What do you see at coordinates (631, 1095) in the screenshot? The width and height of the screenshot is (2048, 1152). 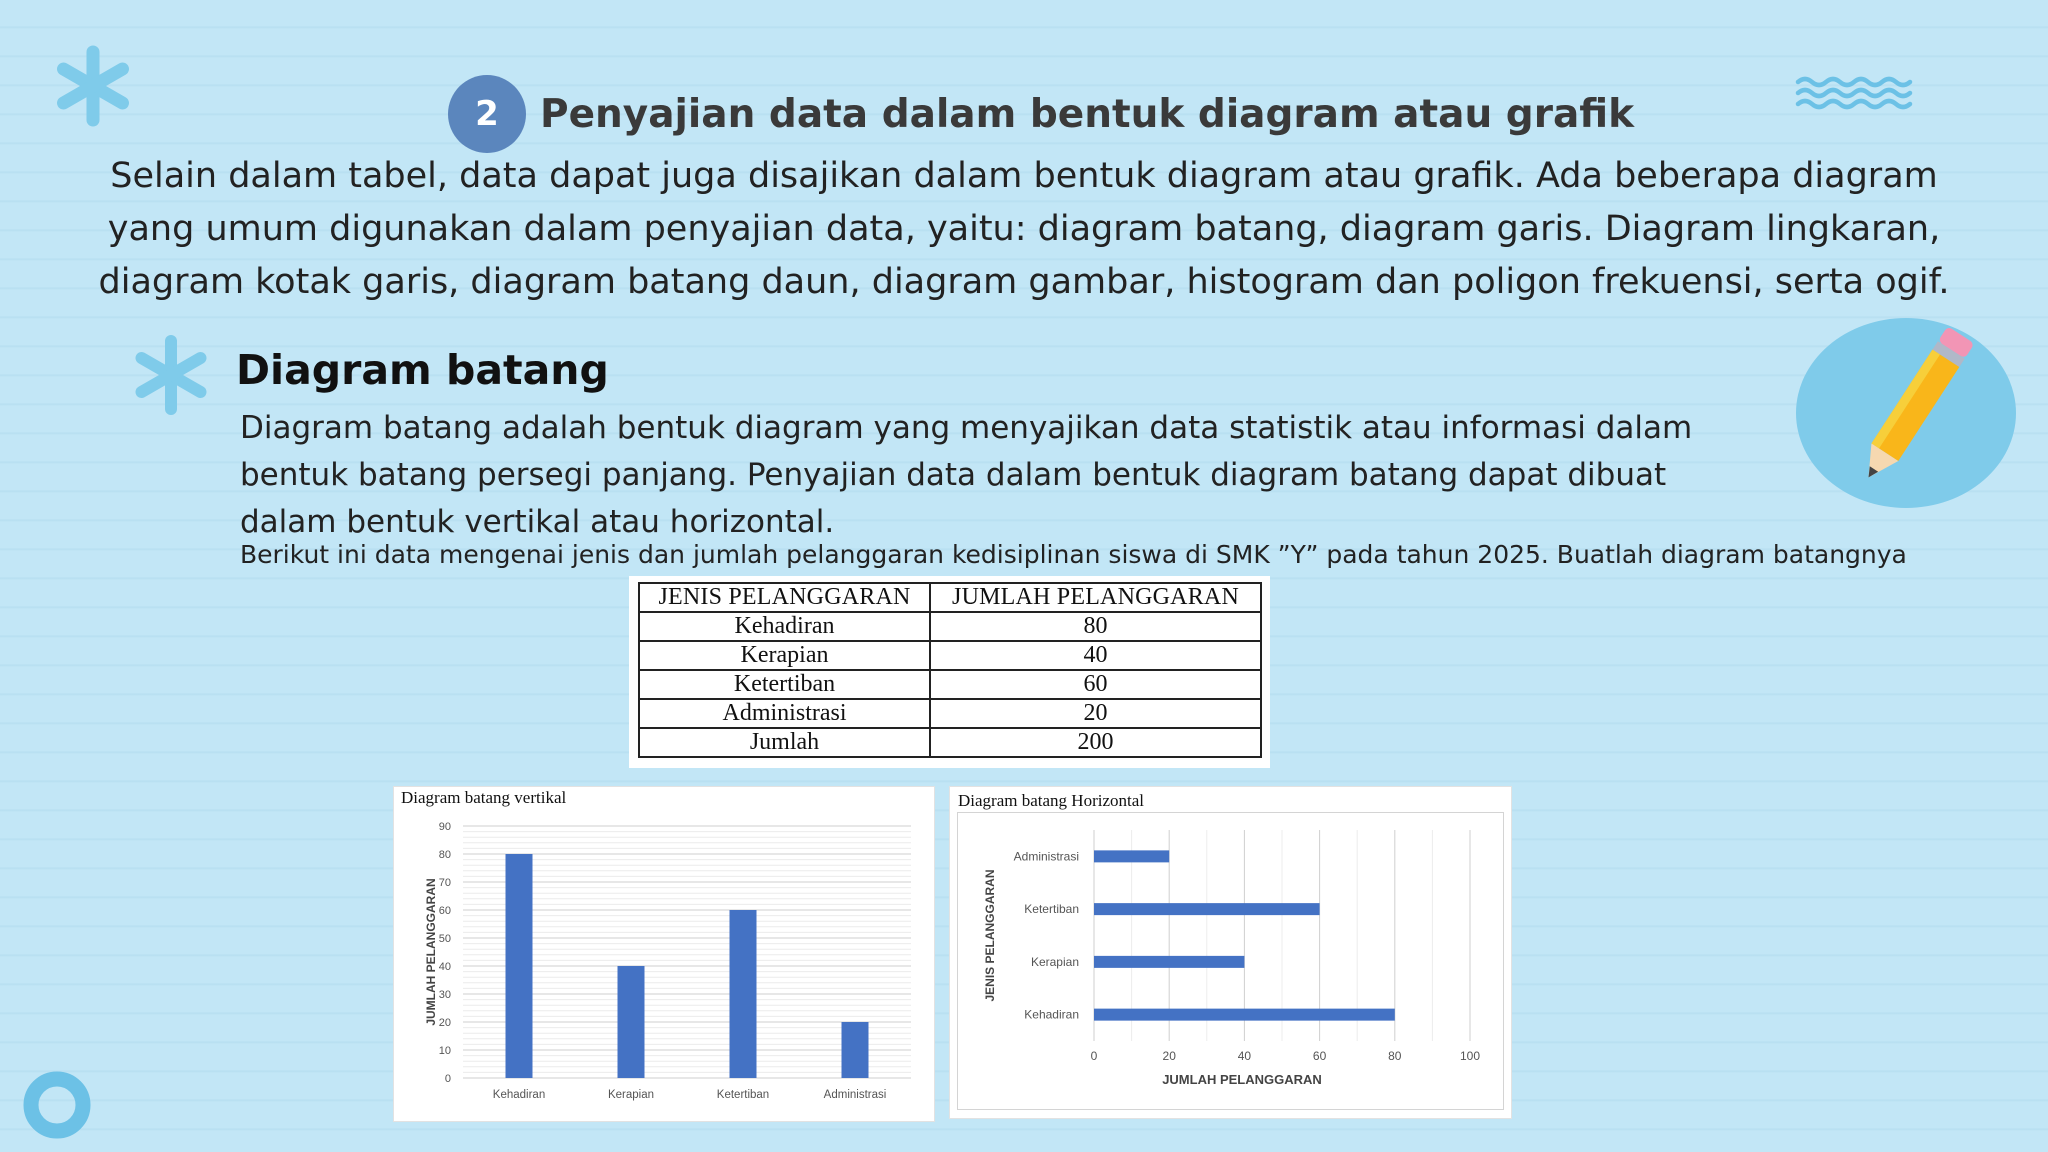 I see `x-tick-label: Kerapian` at bounding box center [631, 1095].